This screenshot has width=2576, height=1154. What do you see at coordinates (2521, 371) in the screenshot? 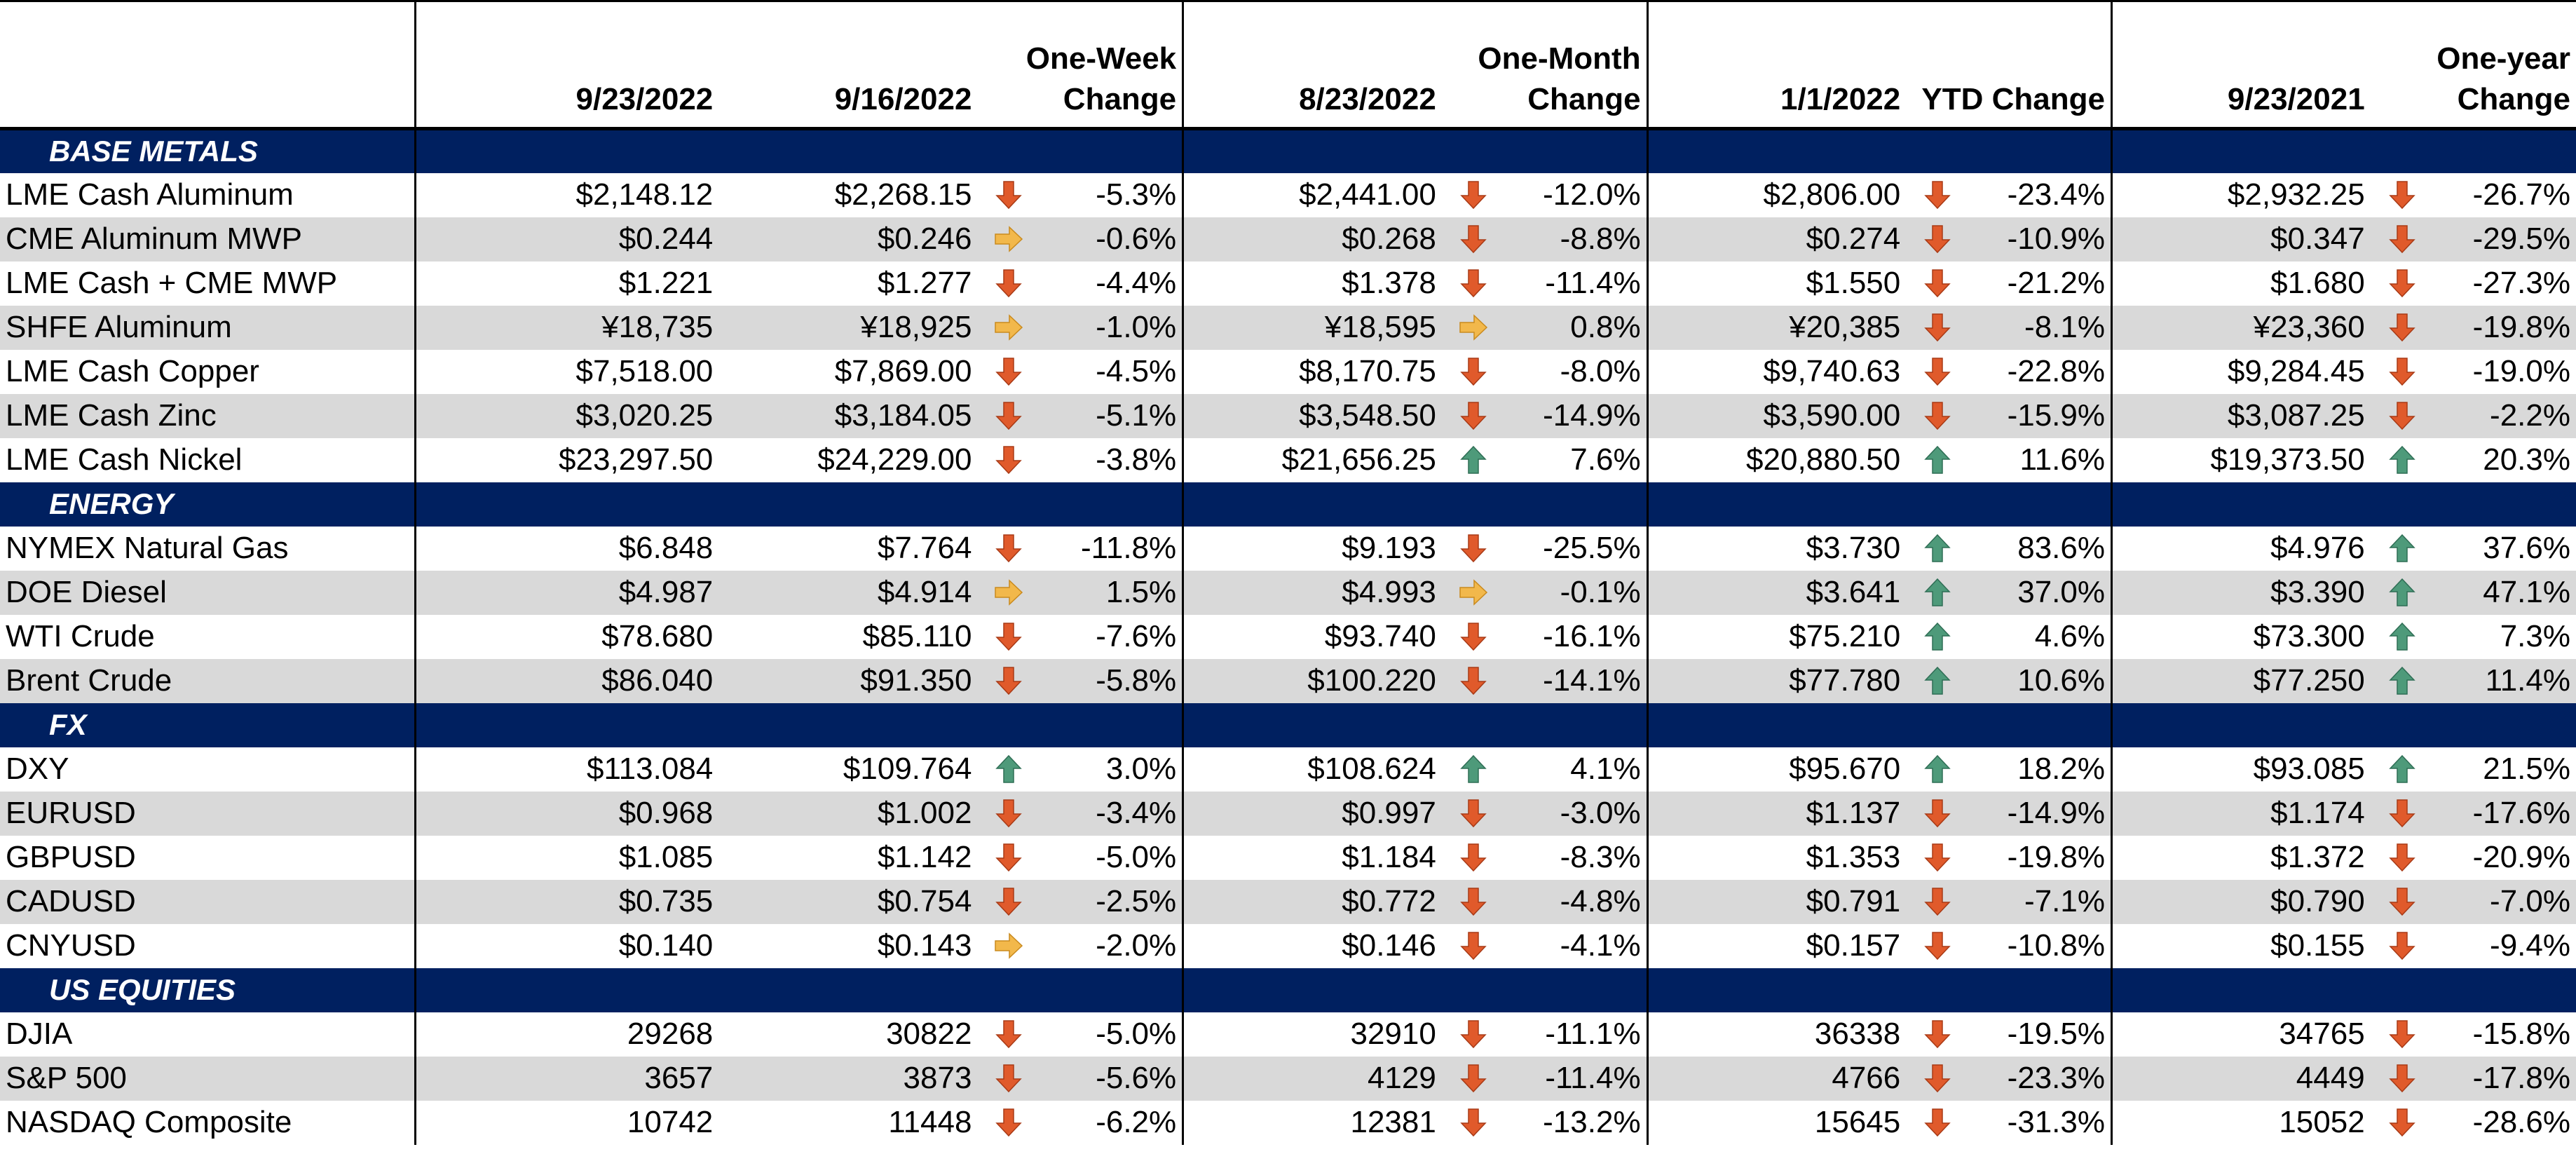
I see `one-year-change: -19.0%` at bounding box center [2521, 371].